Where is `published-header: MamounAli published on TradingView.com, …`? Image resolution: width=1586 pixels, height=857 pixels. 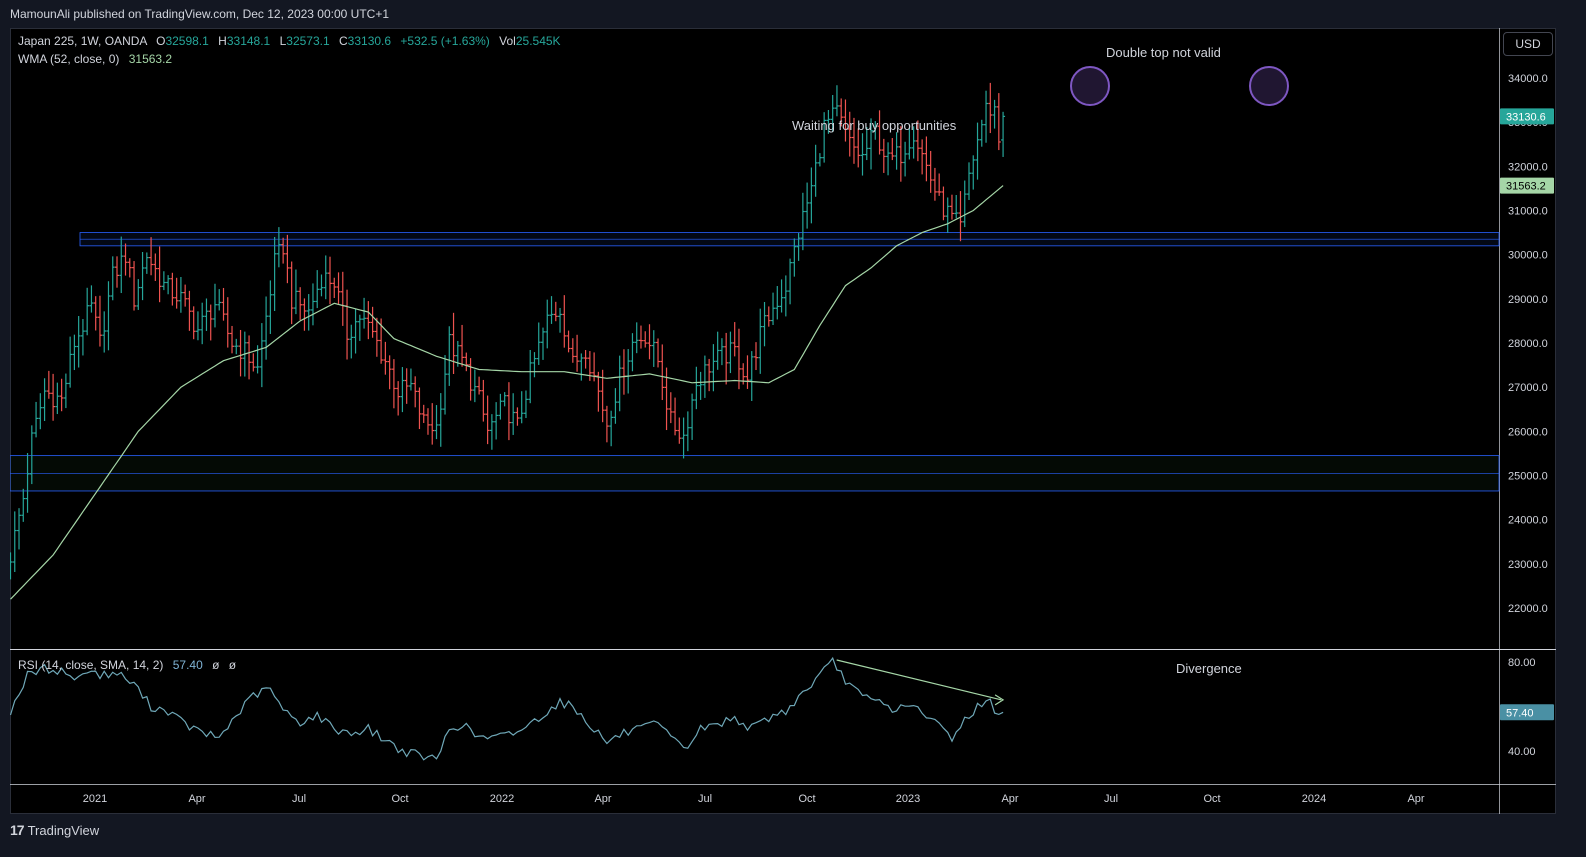
published-header: MamounAli published on TradingView.com, … is located at coordinates (793, 14).